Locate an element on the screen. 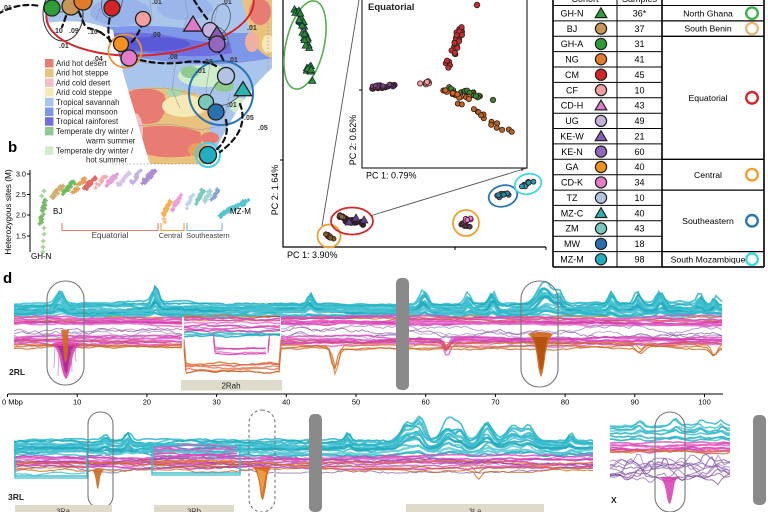  svg-text: South Benin is located at coordinates (708, 29).